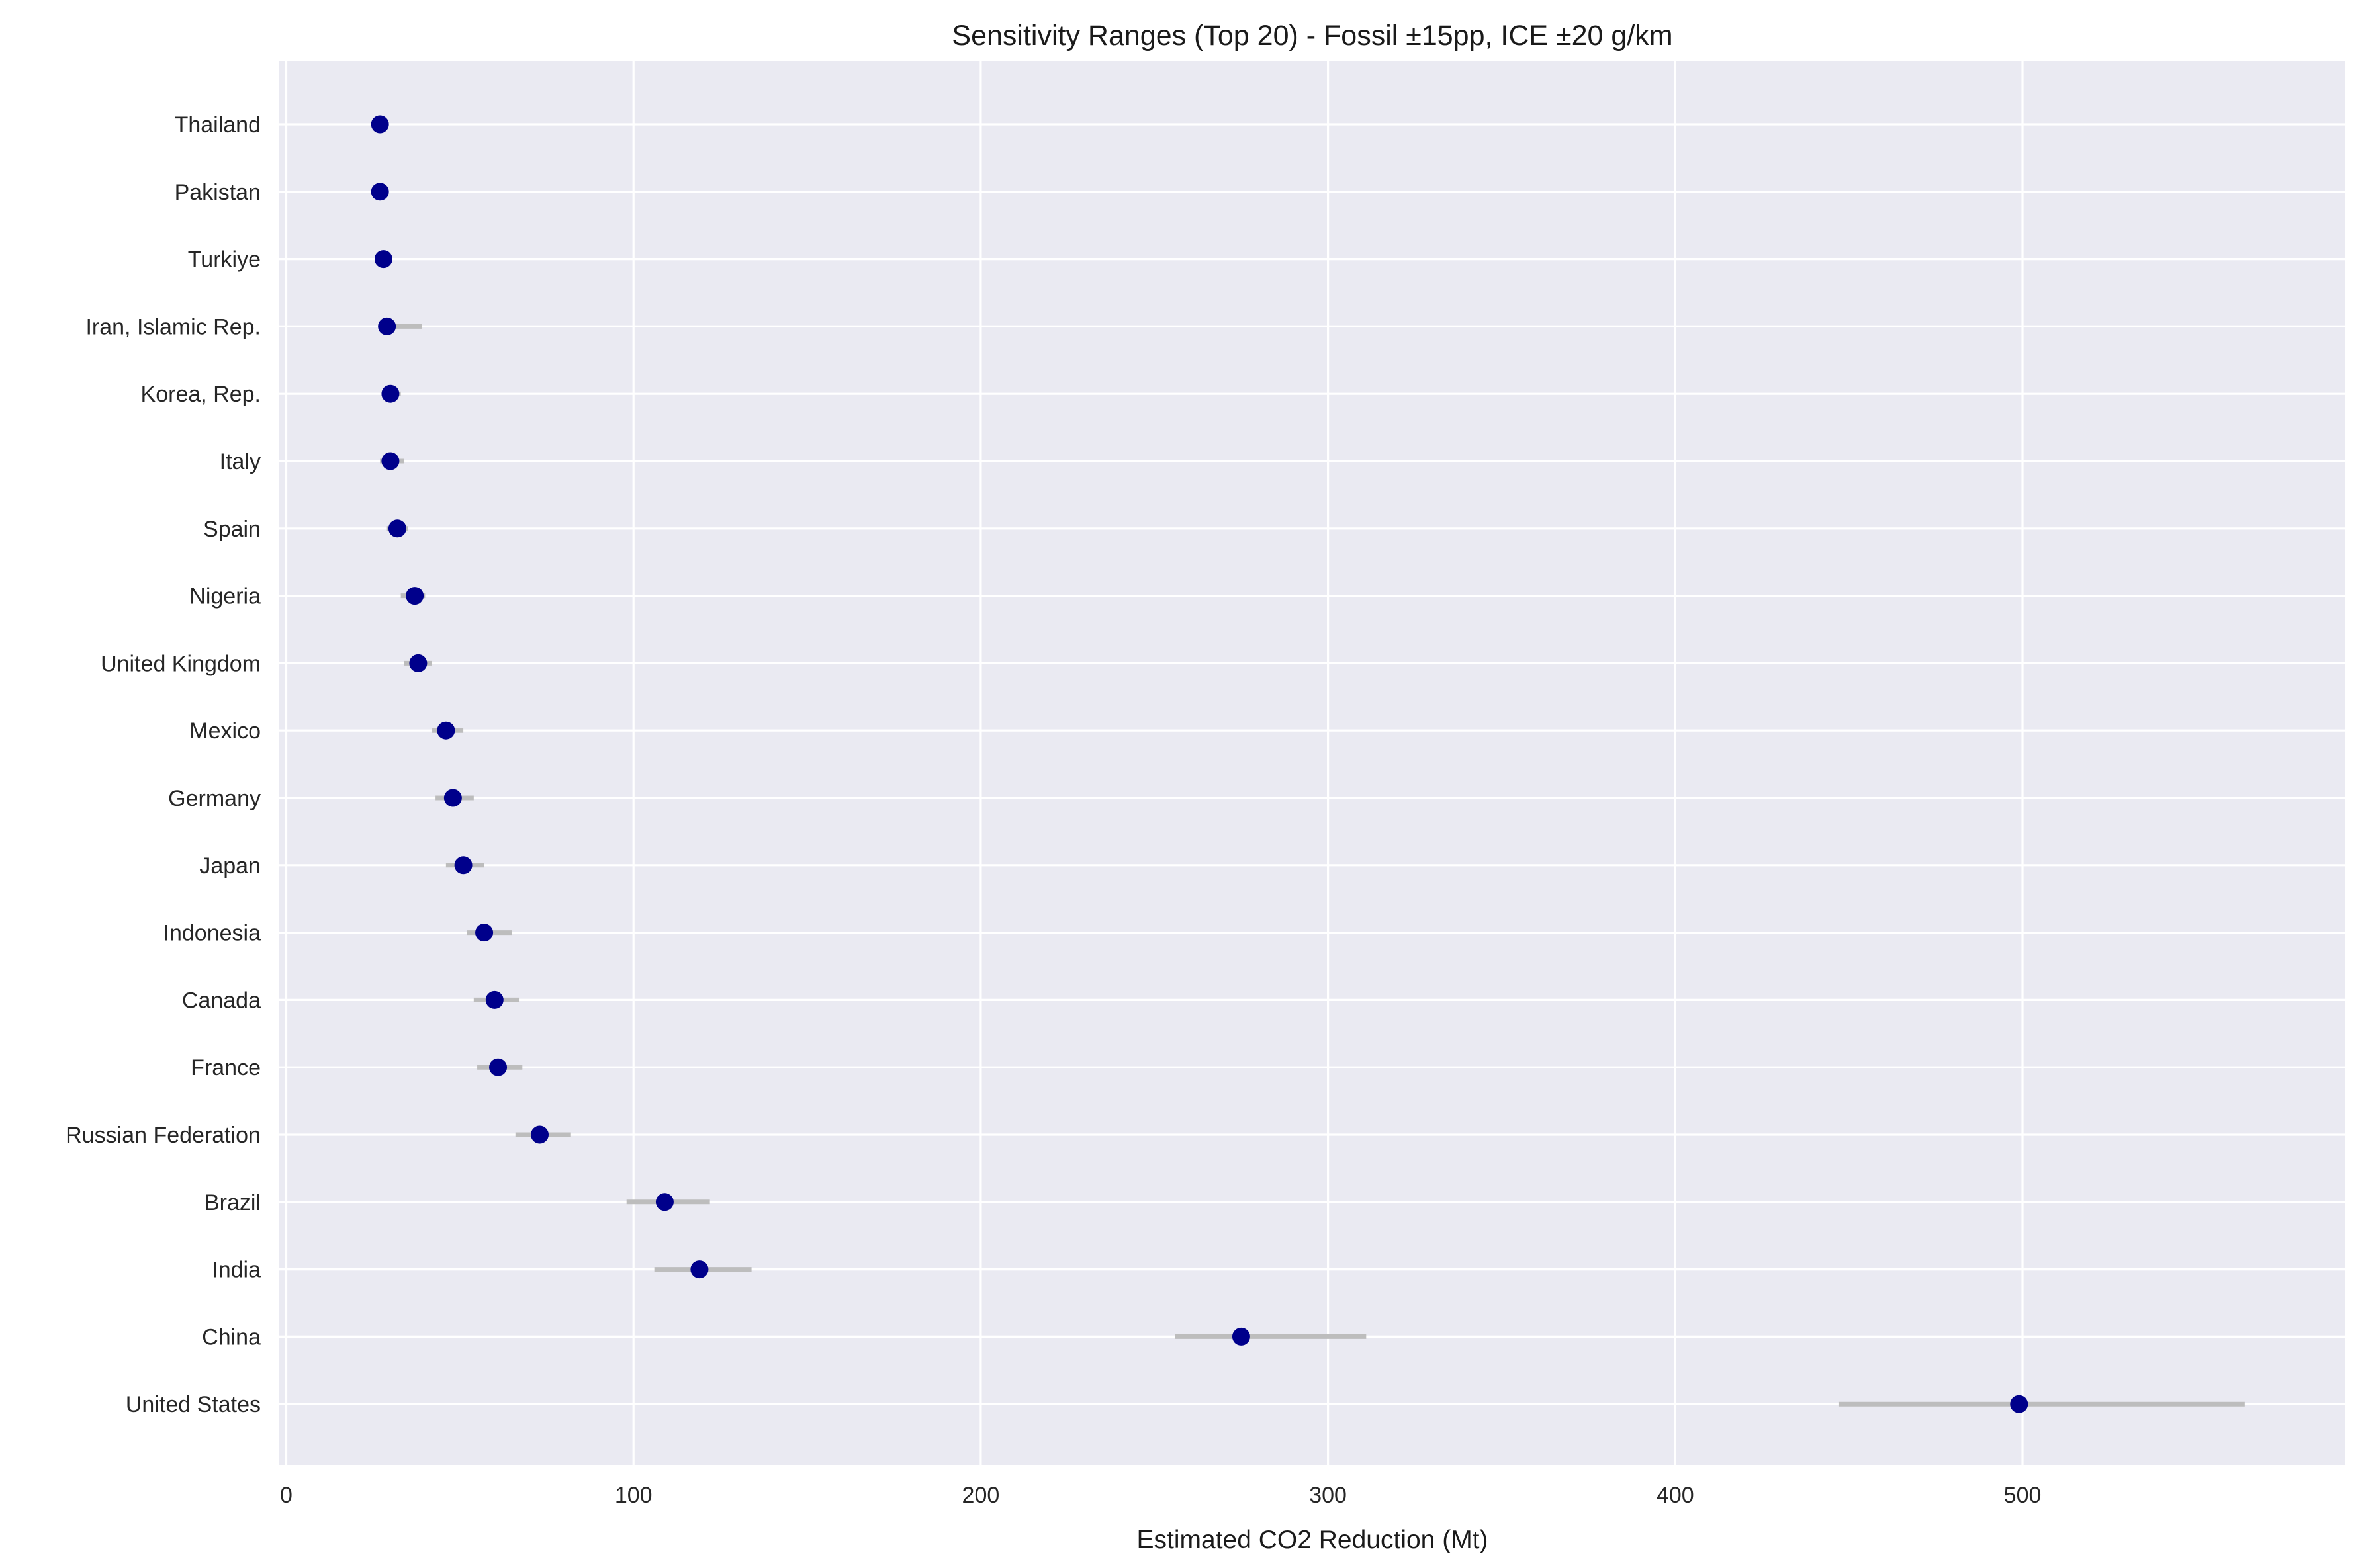 This screenshot has height=1568, width=2362. I want to click on x-tick-labels: 0 100 200 300 400 500, so click(1160, 1495).